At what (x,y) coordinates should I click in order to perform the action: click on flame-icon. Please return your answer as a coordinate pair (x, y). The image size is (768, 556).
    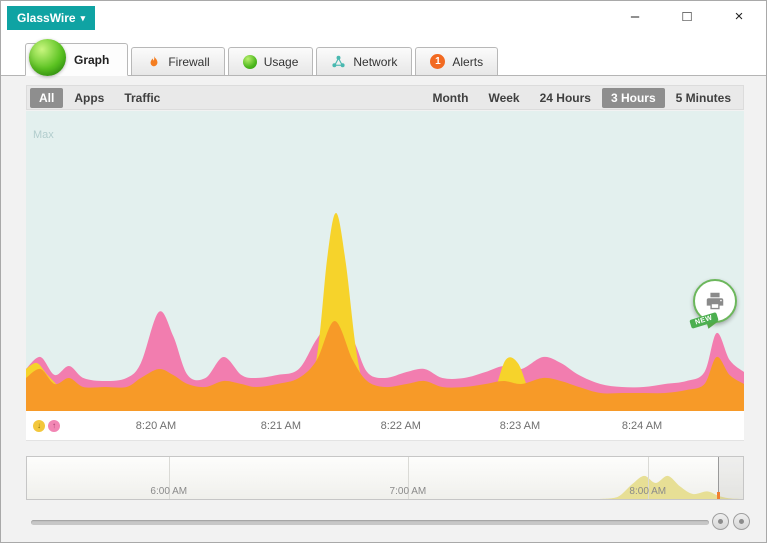
    Looking at the image, I should click on (153, 61).